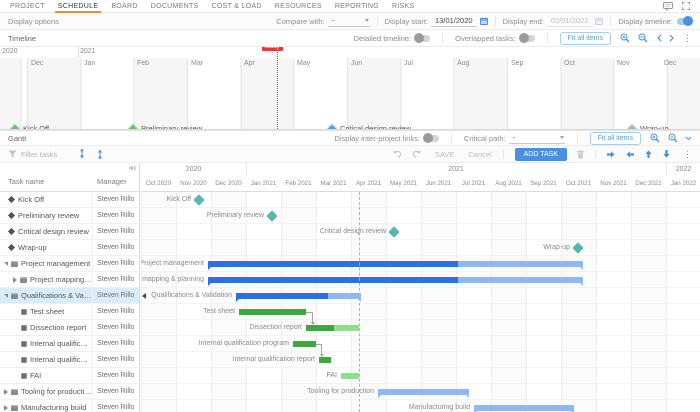 This screenshot has width=700, height=412. What do you see at coordinates (625, 38) in the screenshot?
I see `zoom-in-icon` at bounding box center [625, 38].